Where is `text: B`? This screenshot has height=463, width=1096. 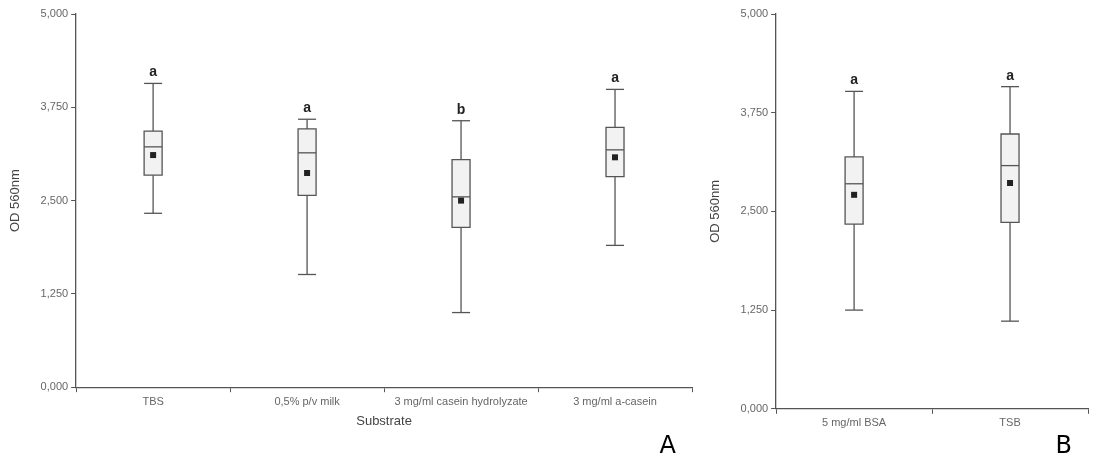 text: B is located at coordinates (1063, 445).